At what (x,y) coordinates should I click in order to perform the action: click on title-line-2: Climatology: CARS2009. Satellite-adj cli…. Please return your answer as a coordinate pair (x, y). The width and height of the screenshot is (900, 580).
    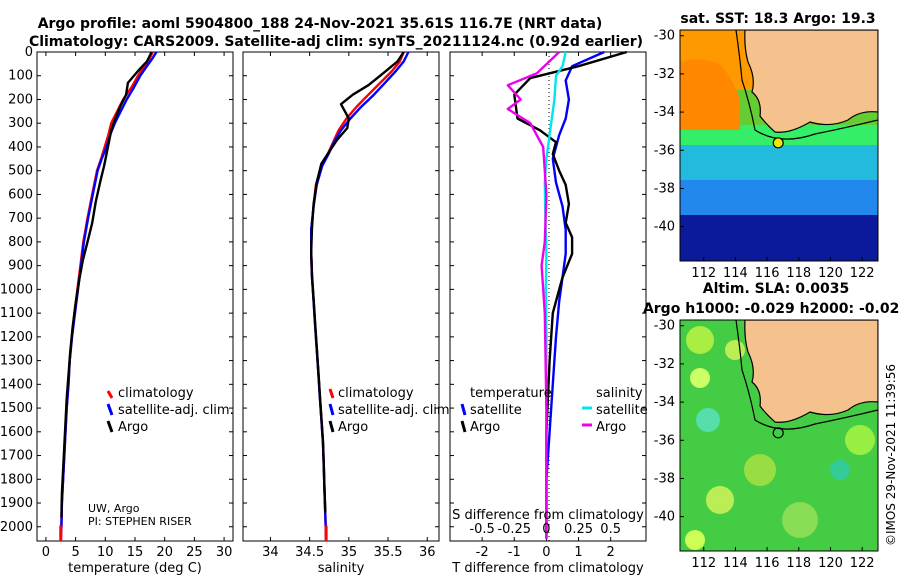
    Looking at the image, I should click on (336, 42).